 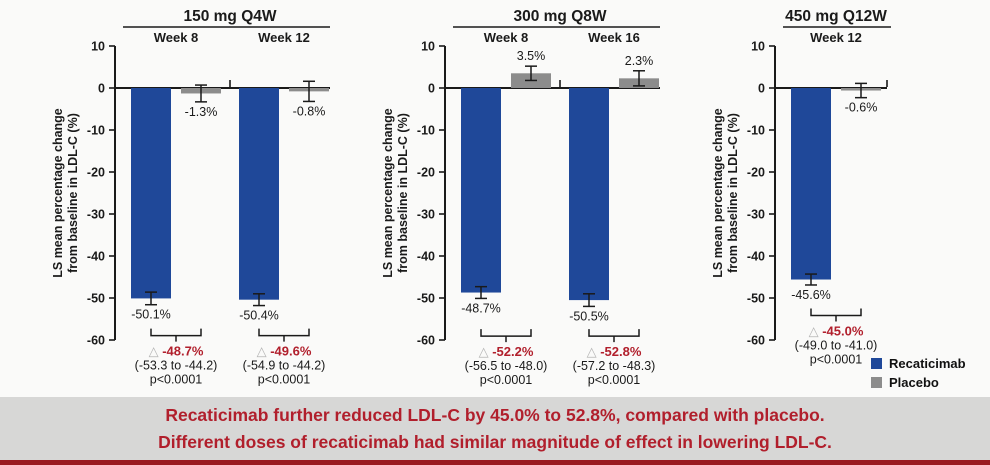 What do you see at coordinates (176, 366) in the screenshot?
I see `diff-ci-label: (-53.3 to -44.2)` at bounding box center [176, 366].